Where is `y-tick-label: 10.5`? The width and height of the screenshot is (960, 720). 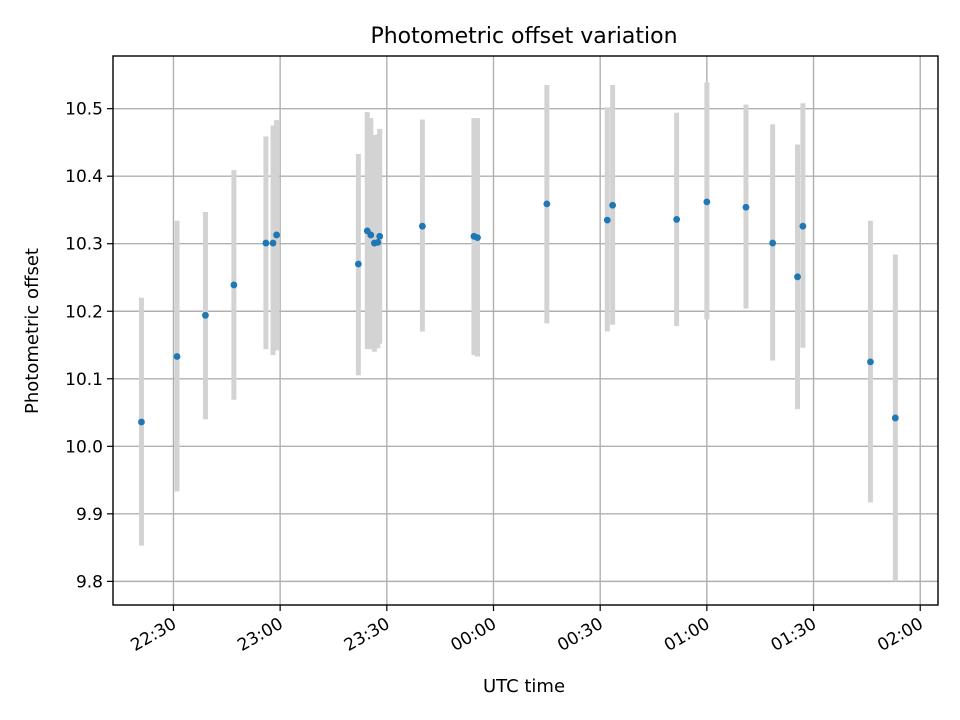 y-tick-label: 10.5 is located at coordinates (84, 110).